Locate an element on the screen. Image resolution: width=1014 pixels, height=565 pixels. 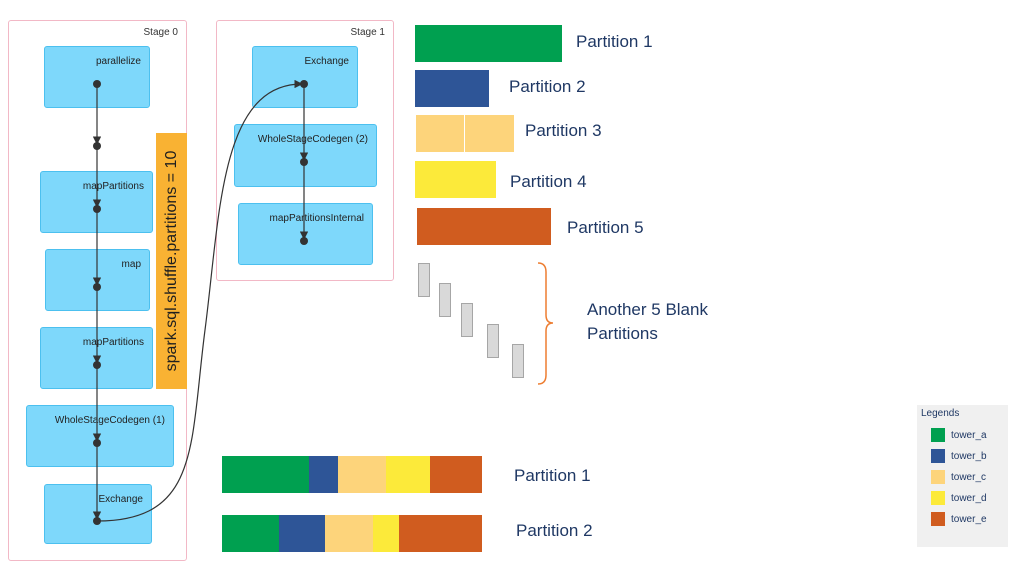
node-map-partitions-2: mapPartitions is located at coordinates (96, 358).